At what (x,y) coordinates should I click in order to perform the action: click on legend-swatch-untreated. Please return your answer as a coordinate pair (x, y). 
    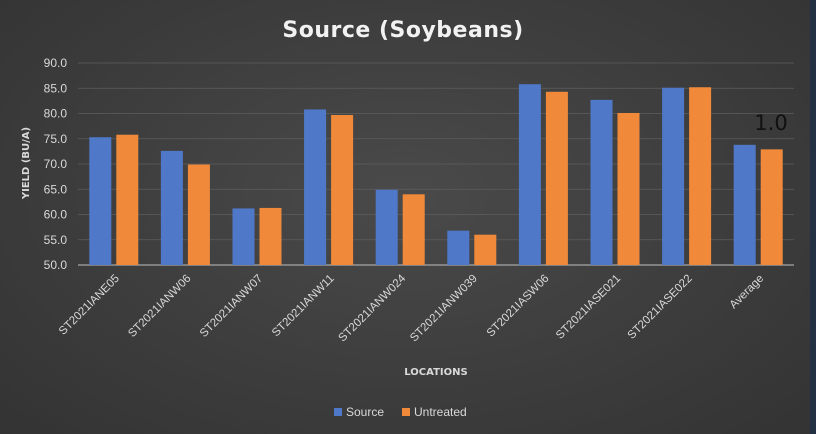
    Looking at the image, I should click on (406, 412).